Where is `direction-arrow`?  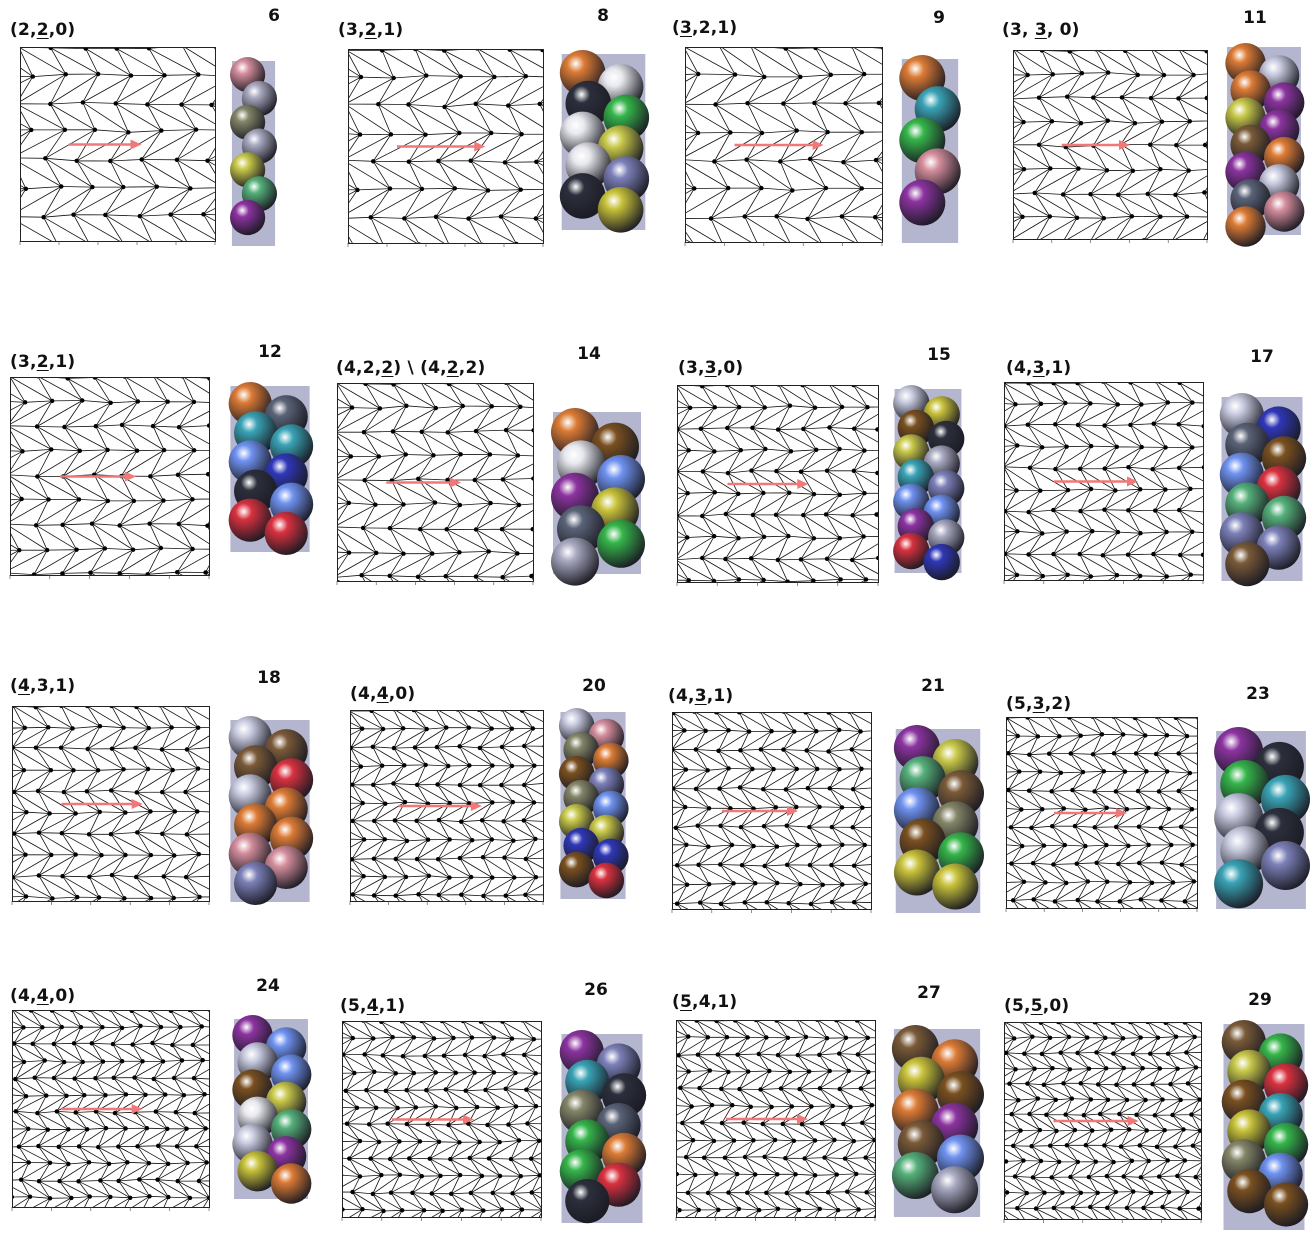 direction-arrow is located at coordinates (1090, 813).